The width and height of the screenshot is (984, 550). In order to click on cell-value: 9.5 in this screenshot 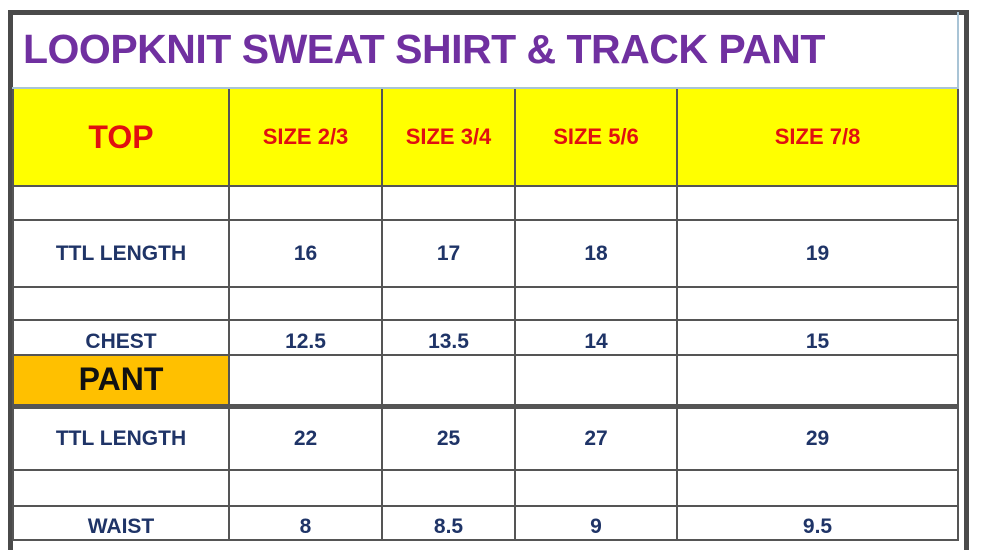, I will do `click(817, 523)`.